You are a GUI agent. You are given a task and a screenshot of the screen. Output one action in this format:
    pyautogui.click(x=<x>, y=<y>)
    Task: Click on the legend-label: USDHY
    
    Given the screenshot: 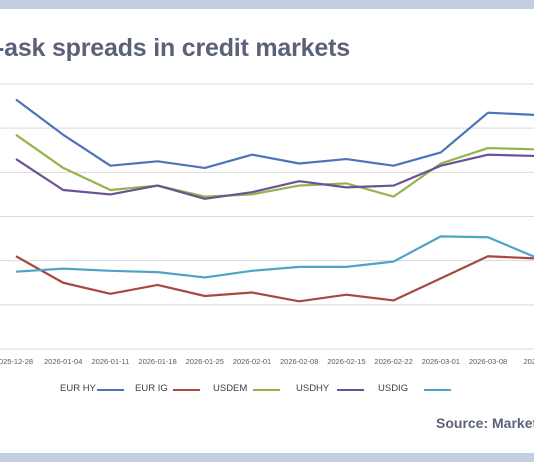 What is the action you would take?
    pyautogui.click(x=313, y=388)
    